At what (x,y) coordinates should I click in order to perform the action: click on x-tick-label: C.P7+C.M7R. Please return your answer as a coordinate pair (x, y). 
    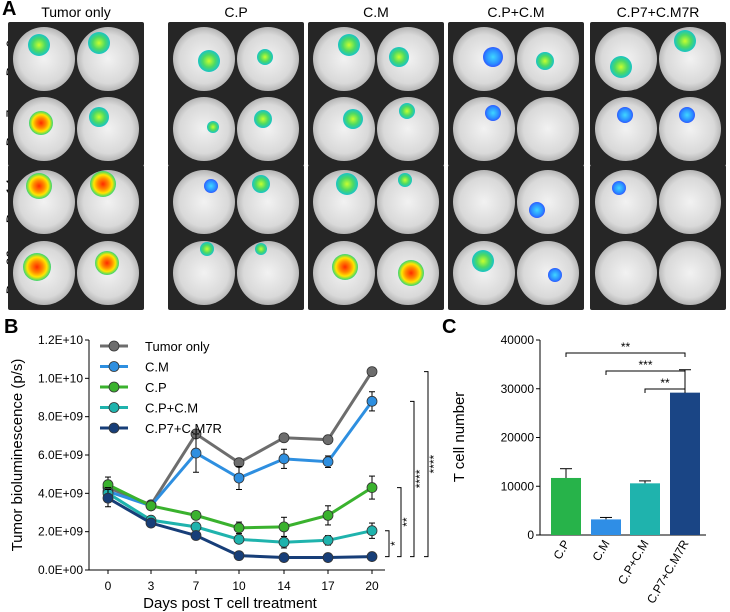
    Looking at the image, I should click on (668, 571).